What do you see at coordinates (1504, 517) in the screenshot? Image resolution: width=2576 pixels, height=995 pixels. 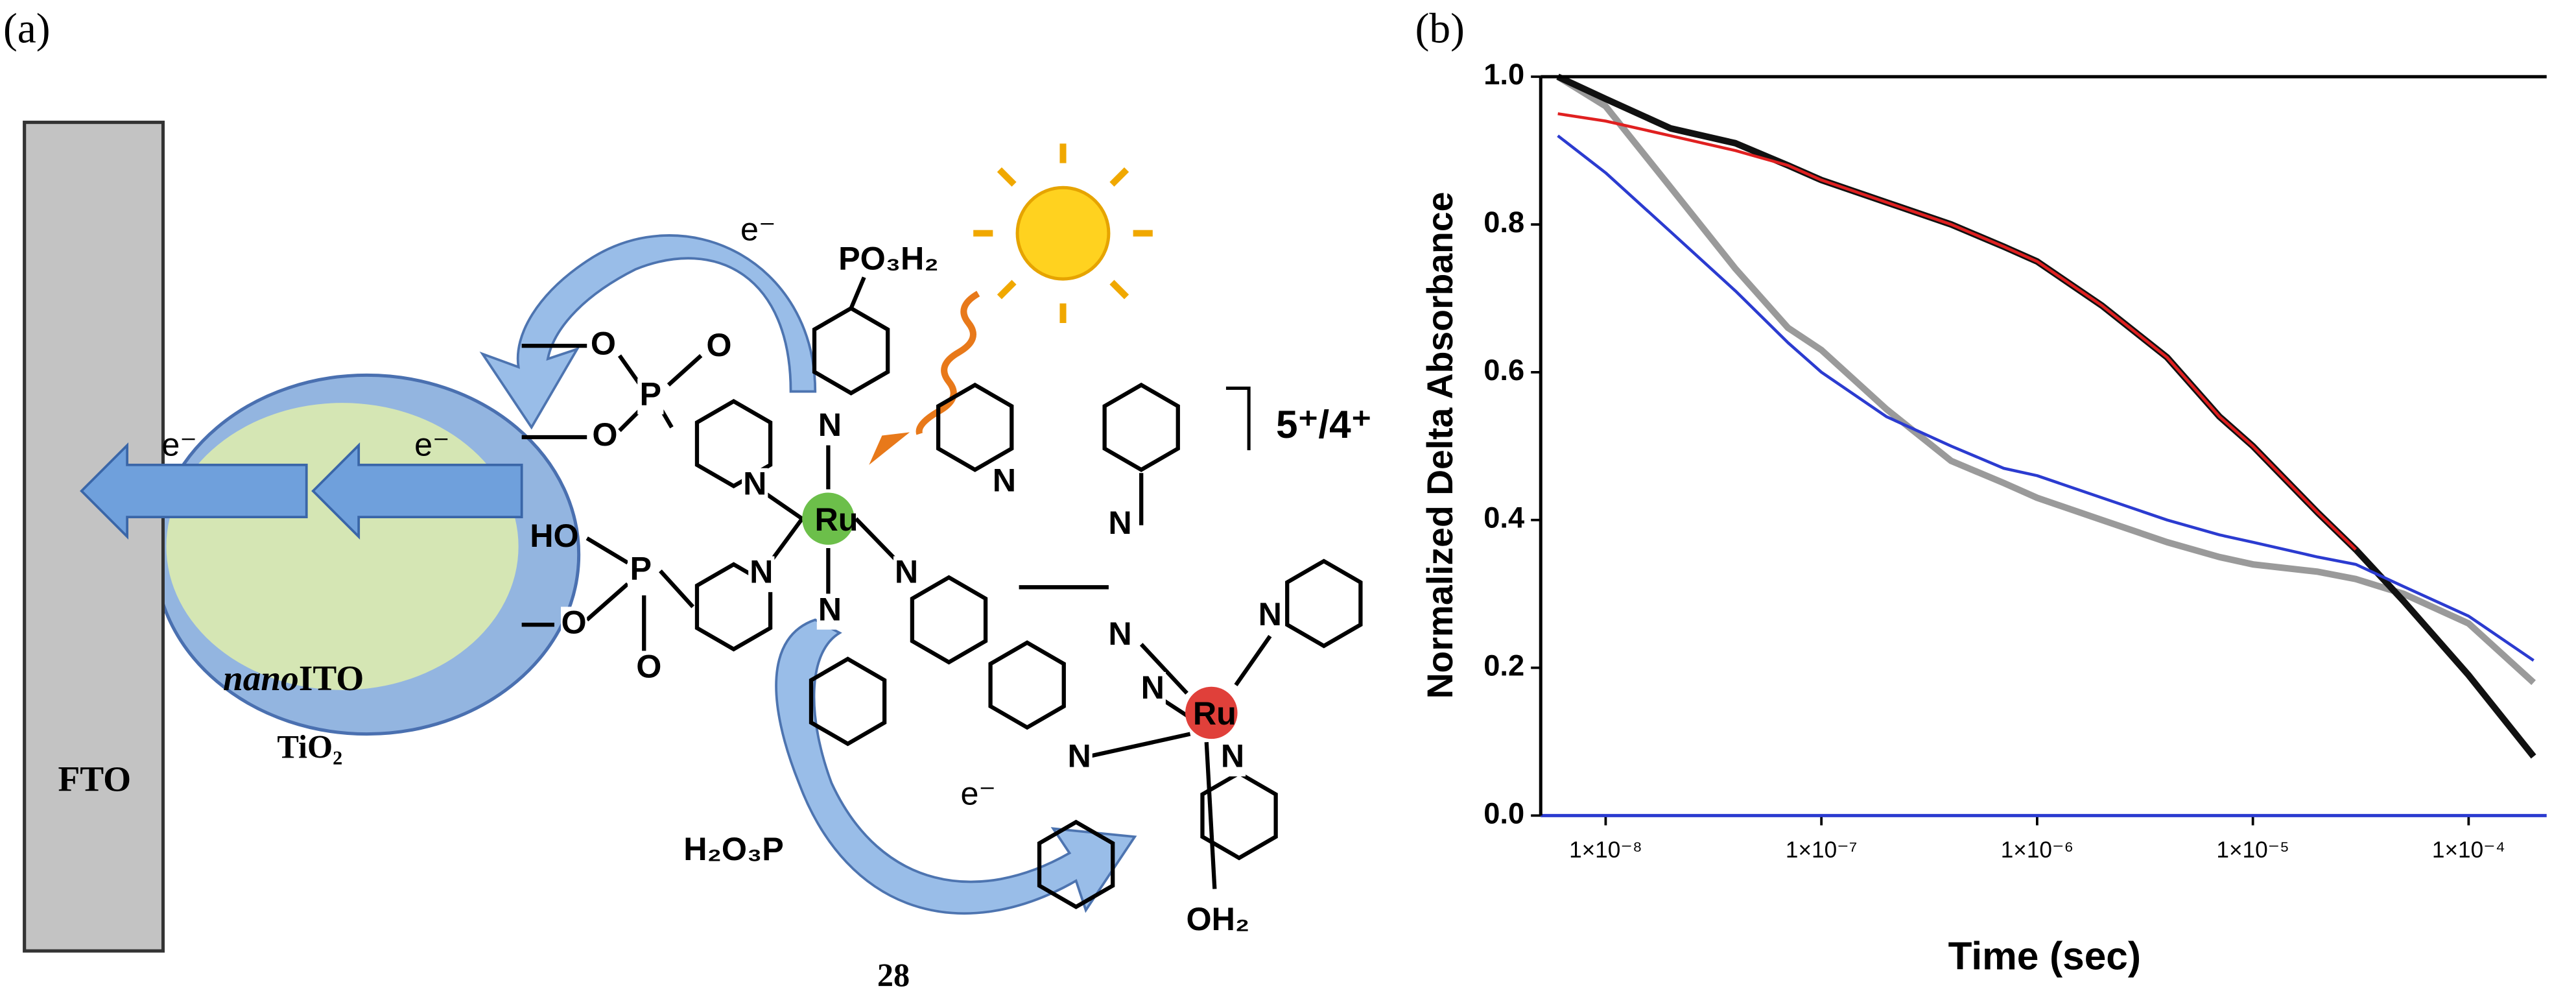 I see `y-tick-label: 0.4` at bounding box center [1504, 517].